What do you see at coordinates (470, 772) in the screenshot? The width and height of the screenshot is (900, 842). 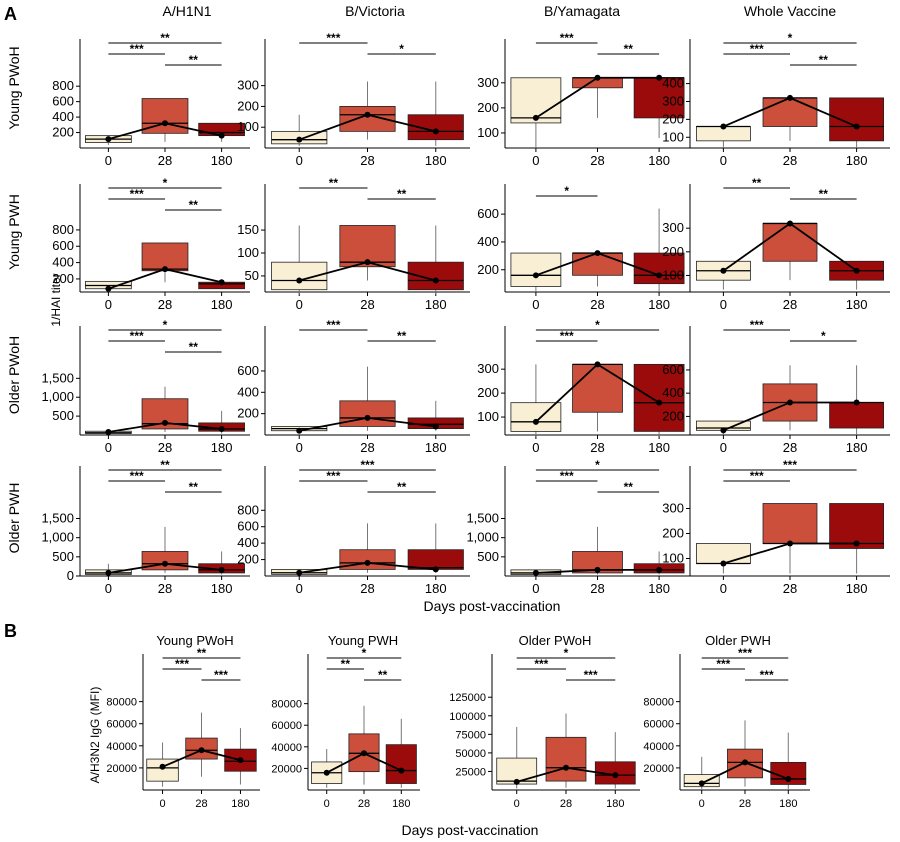 I see `y-tick-label: 25000` at bounding box center [470, 772].